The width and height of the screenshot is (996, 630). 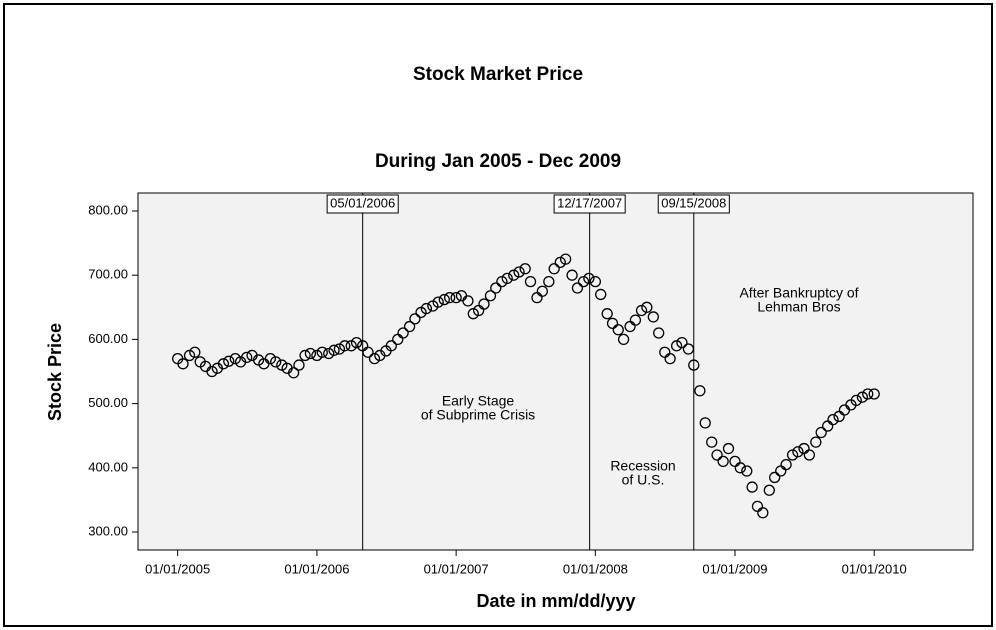 What do you see at coordinates (874, 568) in the screenshot?
I see `x-tick-label: 01/01/2010` at bounding box center [874, 568].